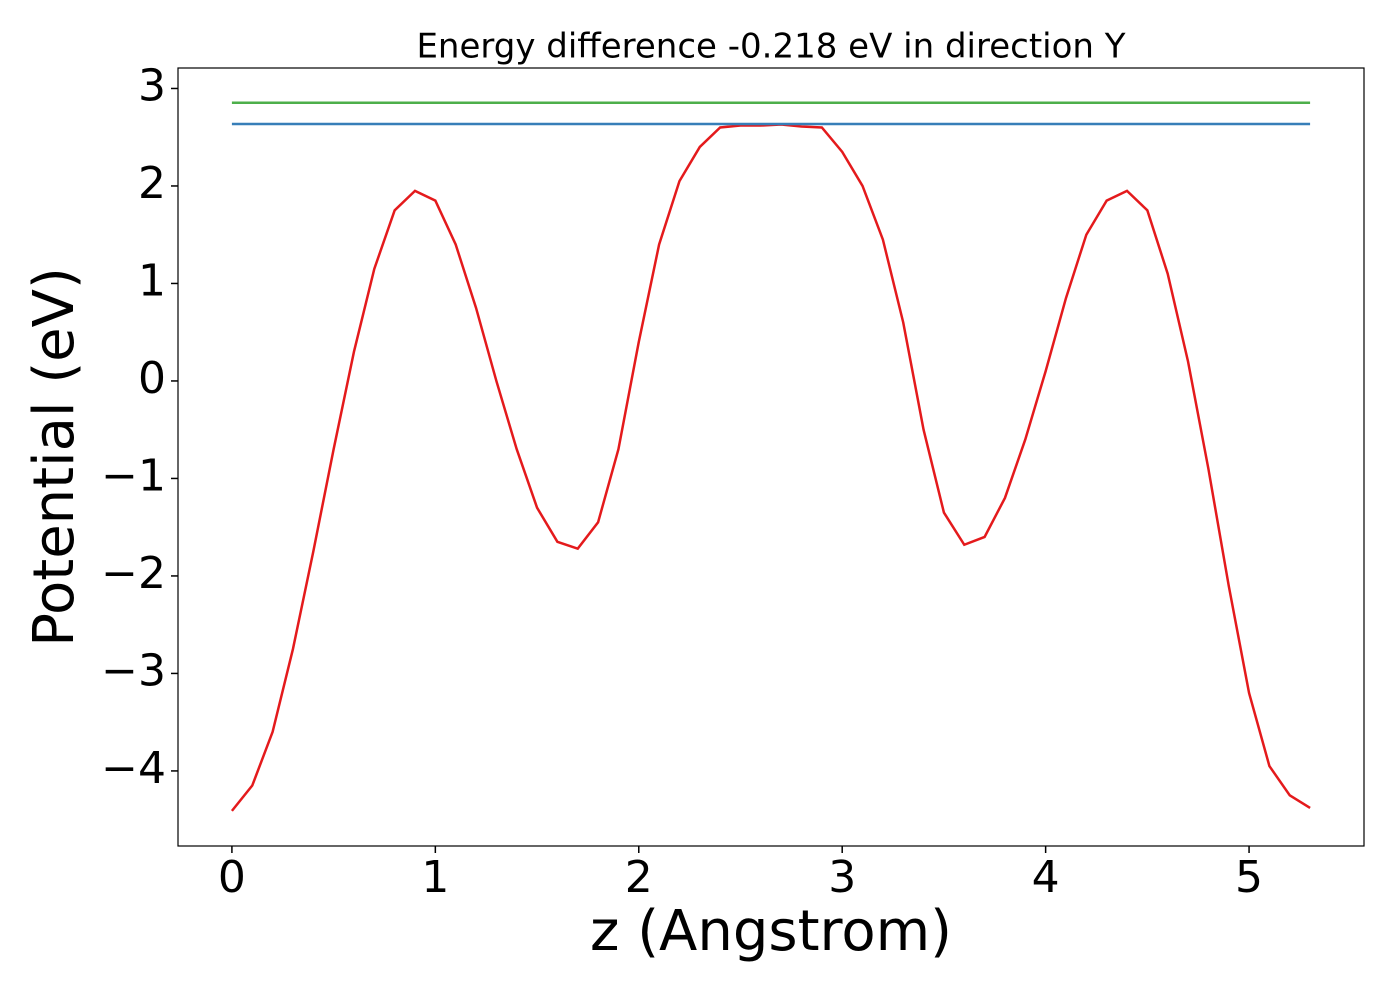 The width and height of the screenshot is (1400, 1004). What do you see at coordinates (133, 573) in the screenshot?
I see `y-tick-label: −2` at bounding box center [133, 573].